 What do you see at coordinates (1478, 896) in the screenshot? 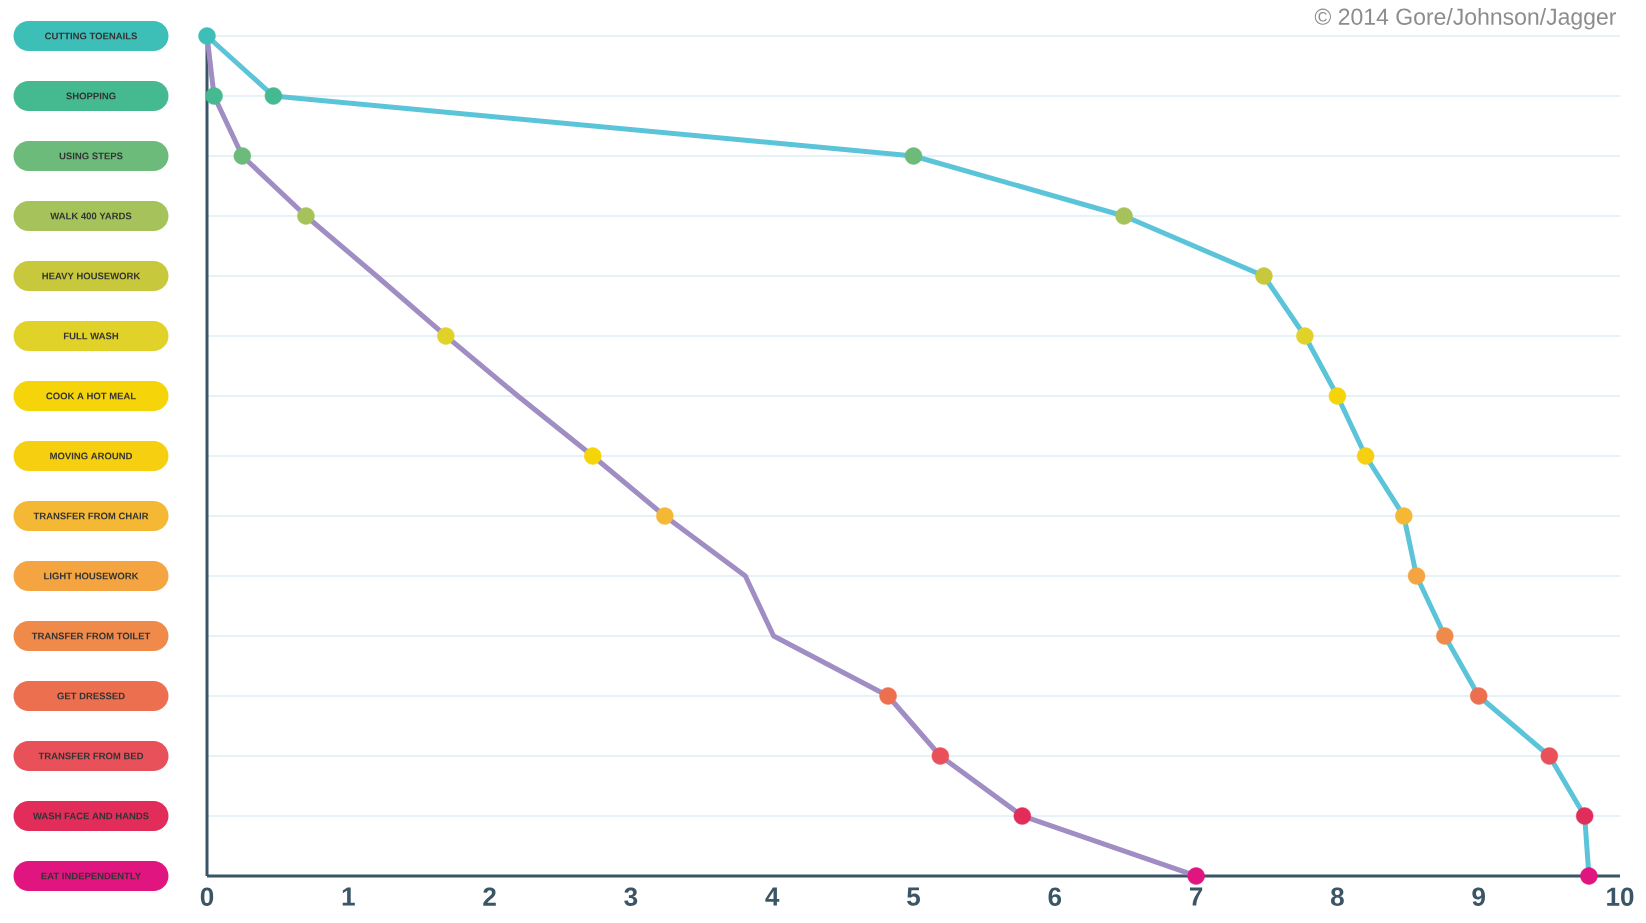
I see `x-tick-label: 9` at bounding box center [1478, 896].